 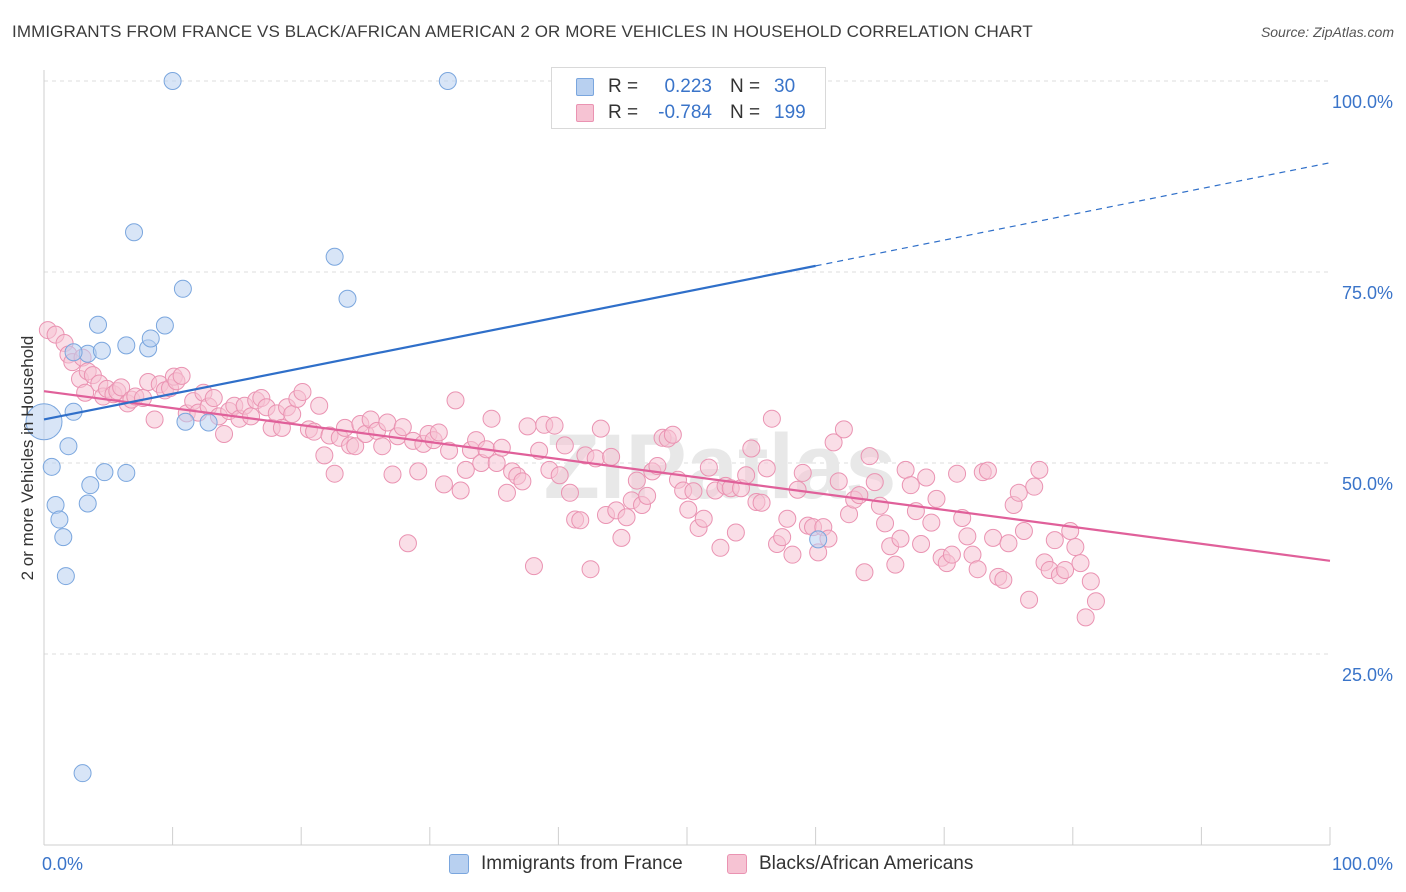 I want to click on y-tick-label: 100.0%, so click(x=1362, y=102).